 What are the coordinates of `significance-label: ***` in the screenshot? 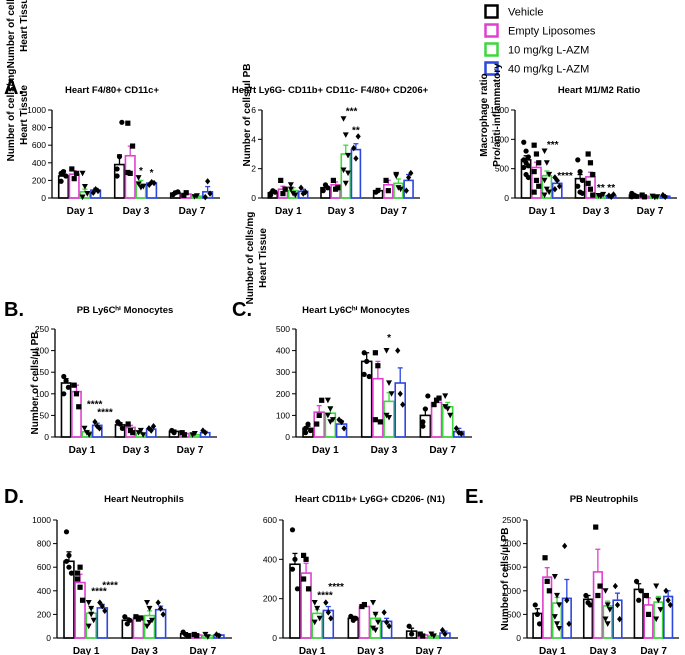 It's located at (352, 111).